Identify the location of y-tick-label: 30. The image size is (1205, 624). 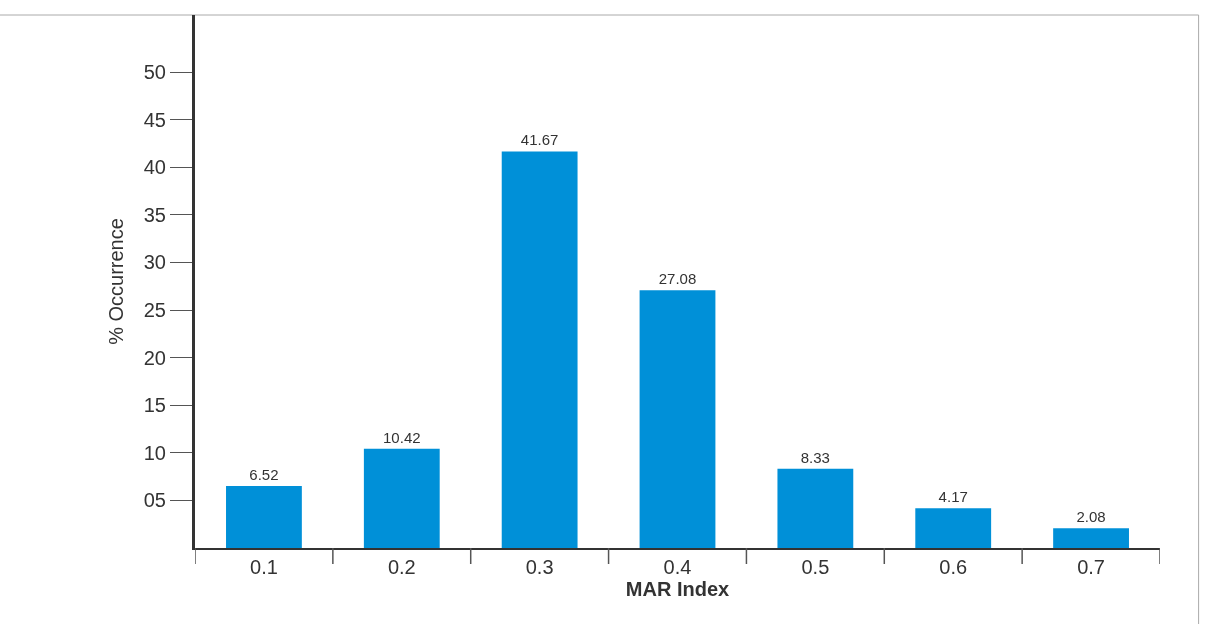
(154, 262).